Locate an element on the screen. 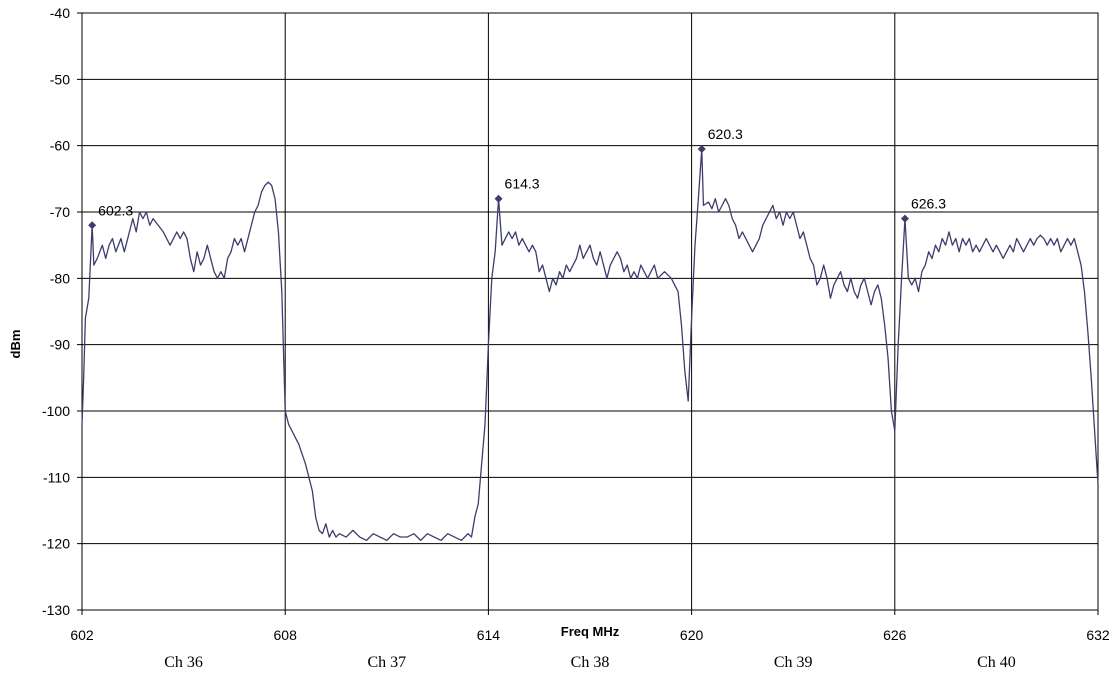 Image resolution: width=1119 pixels, height=677 pixels. y-tick-label: -120 is located at coordinates (56, 544).